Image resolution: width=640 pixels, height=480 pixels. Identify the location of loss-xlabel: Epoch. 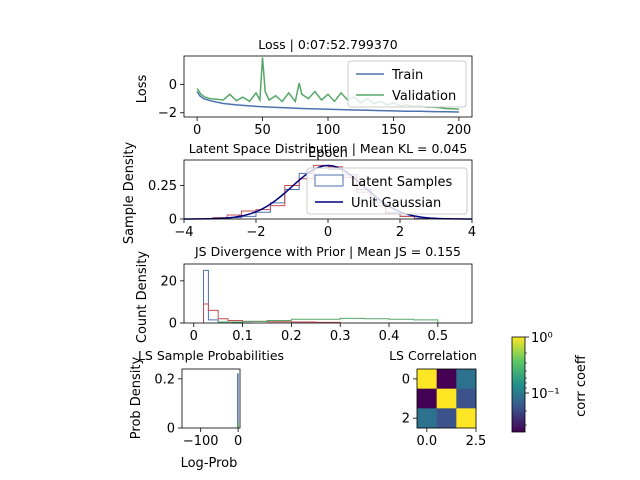
(328, 153).